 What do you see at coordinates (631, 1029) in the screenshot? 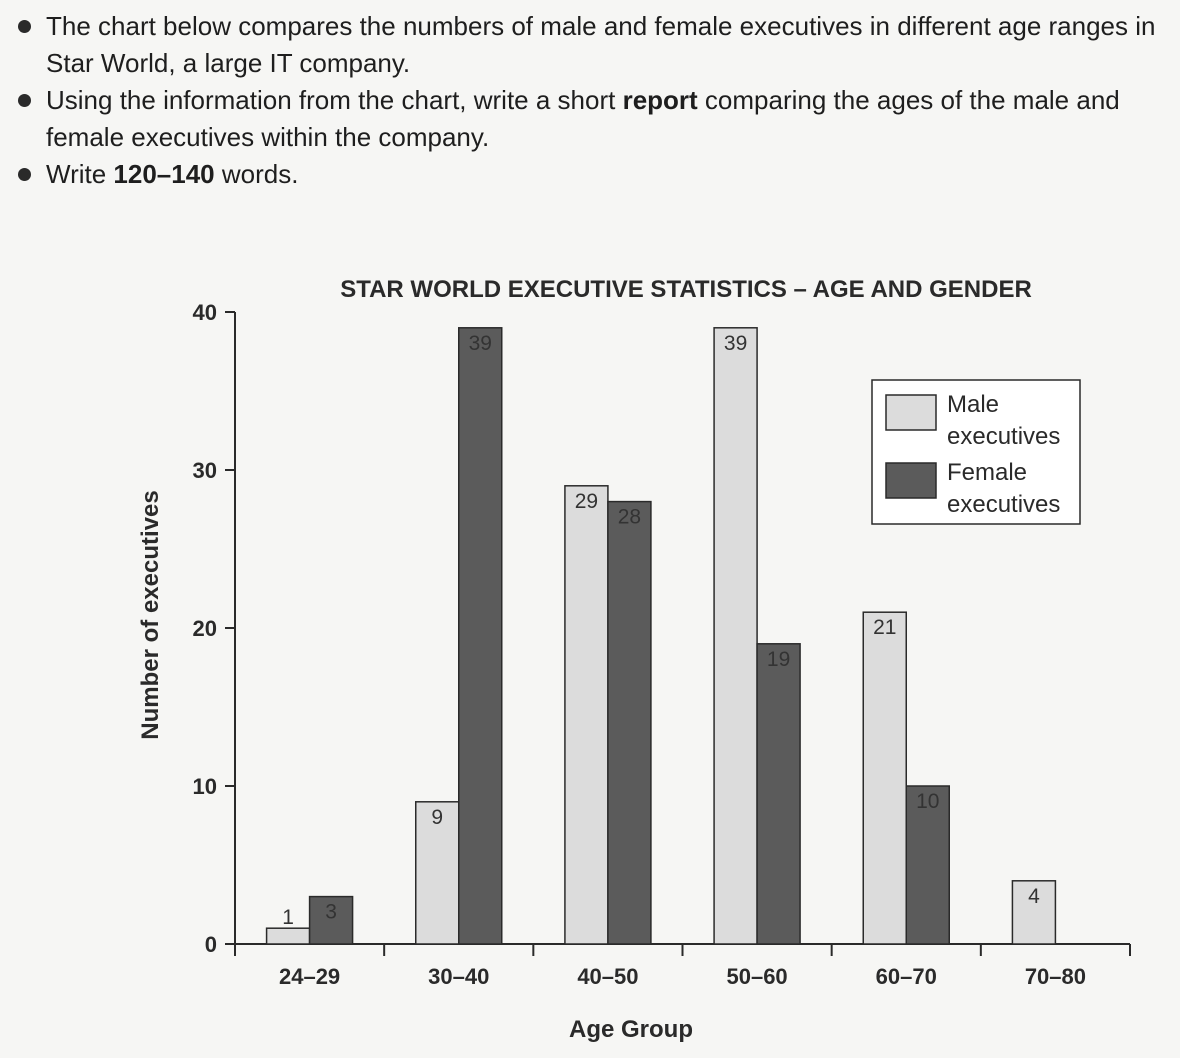
I see `x-axis-label: Age Group` at bounding box center [631, 1029].